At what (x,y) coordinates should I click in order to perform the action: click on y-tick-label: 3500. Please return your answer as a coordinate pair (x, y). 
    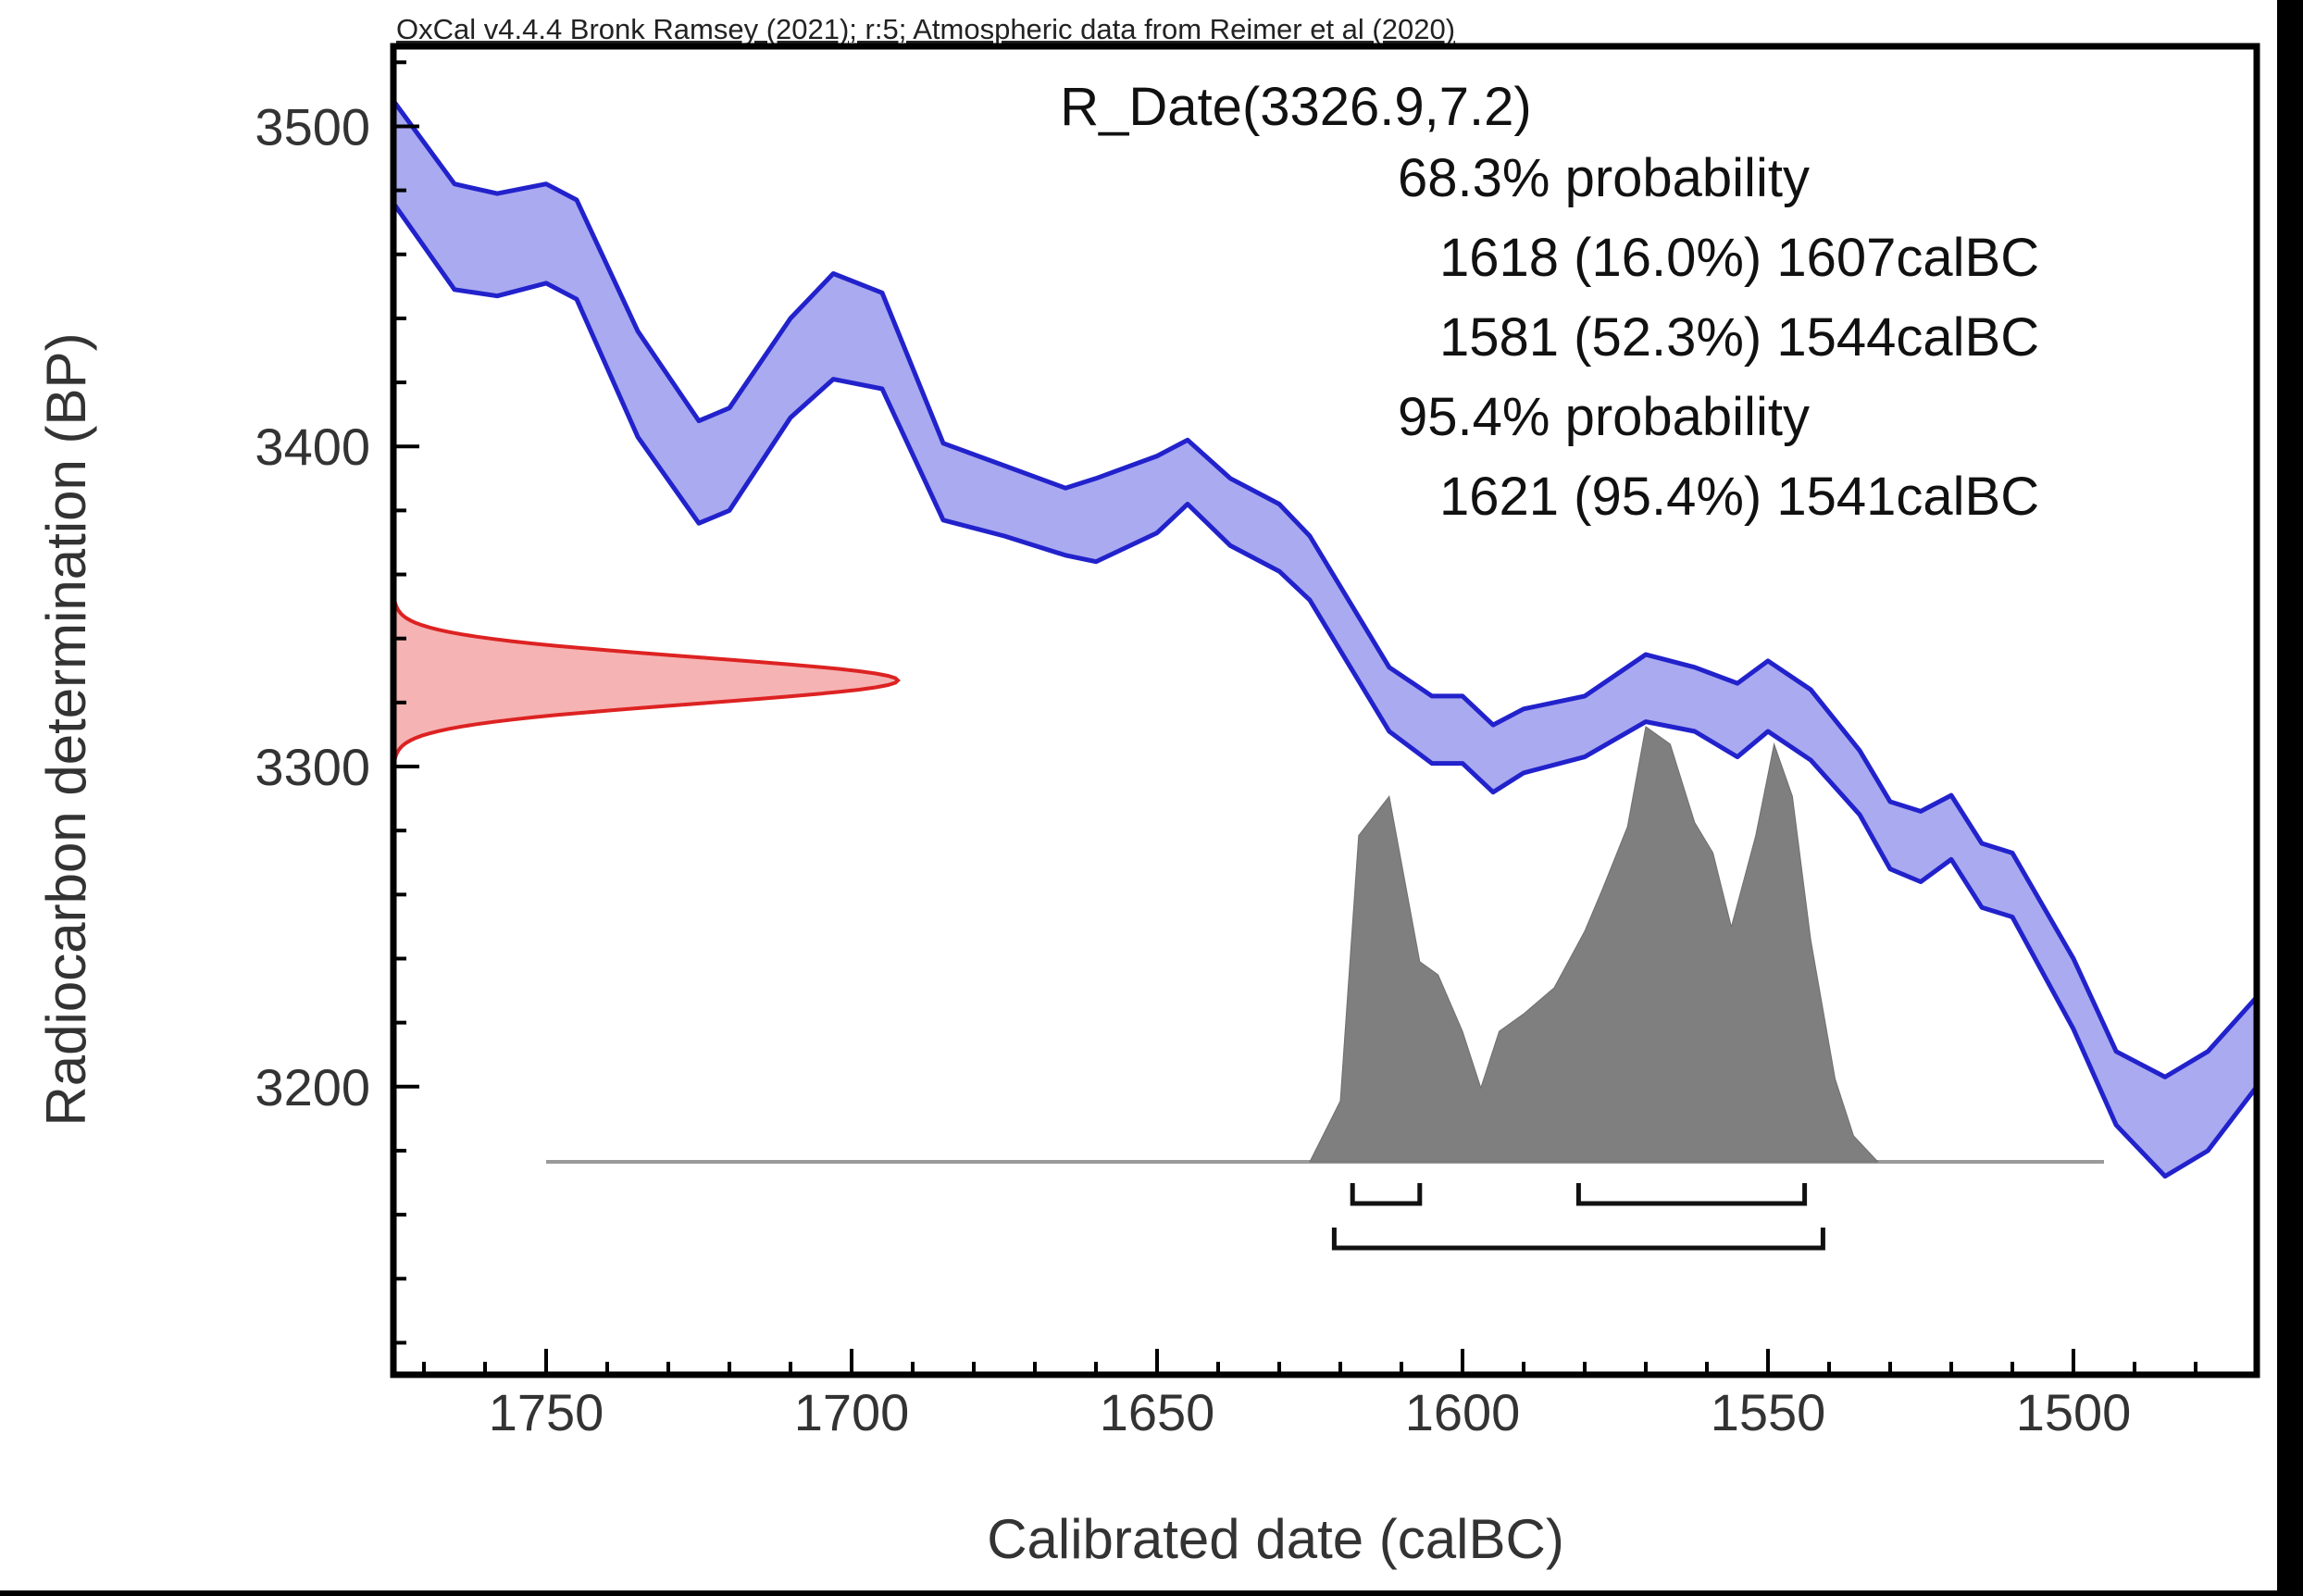
    Looking at the image, I should click on (312, 126).